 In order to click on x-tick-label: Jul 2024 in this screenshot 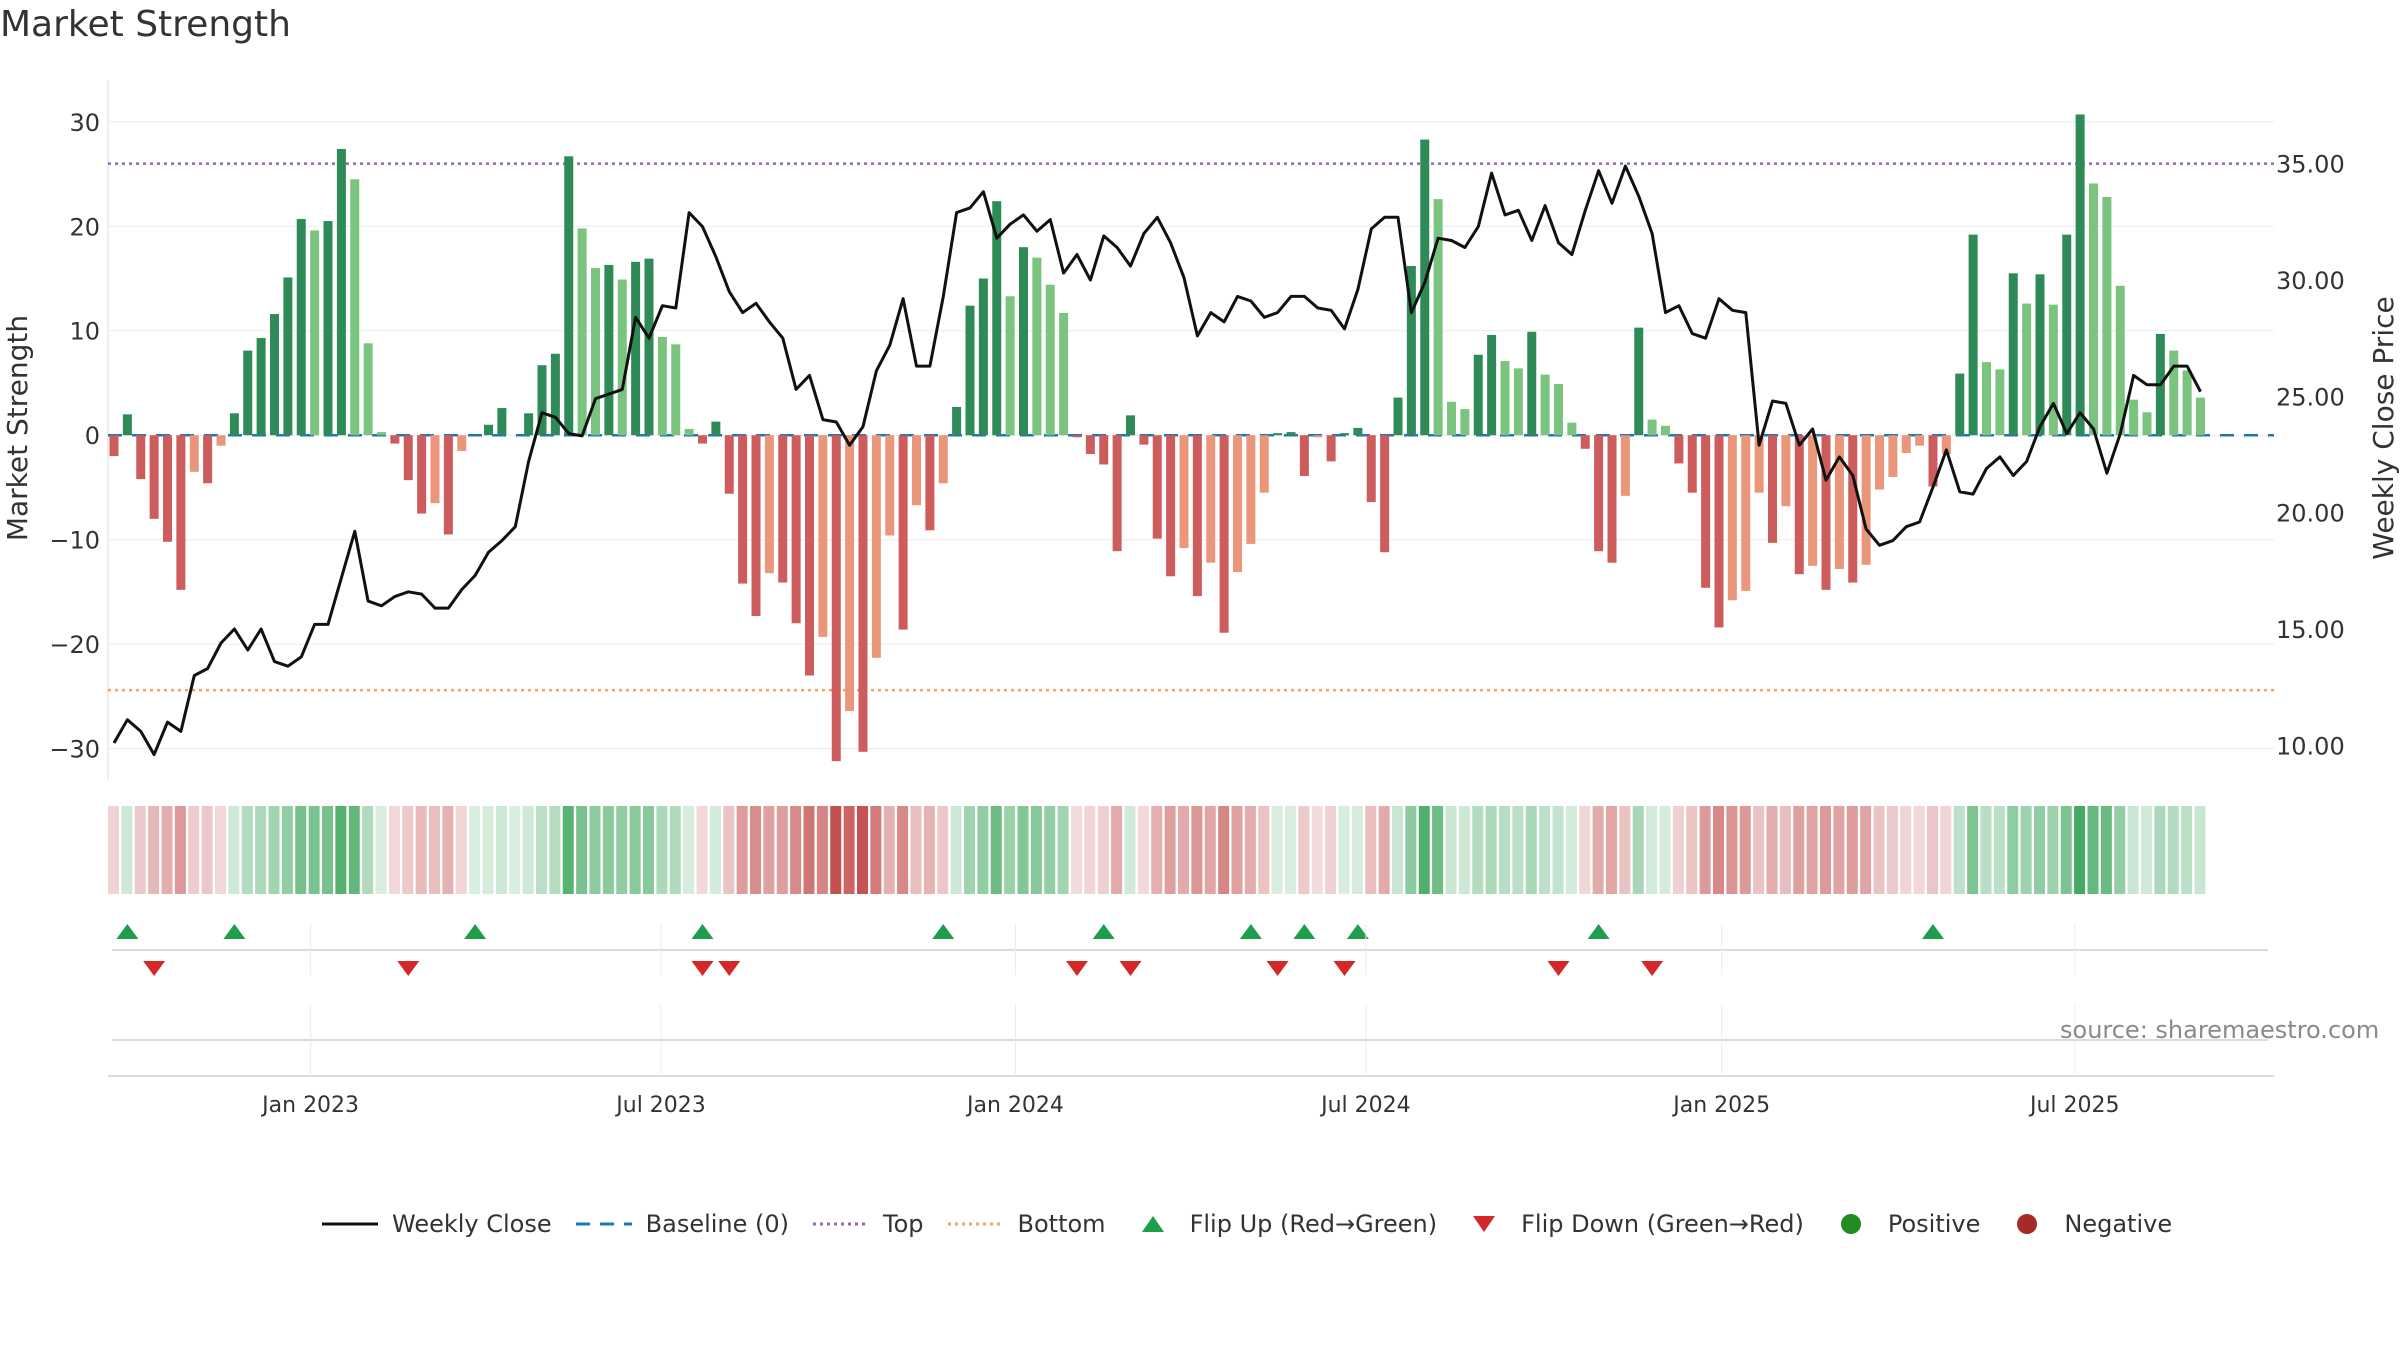, I will do `click(1365, 1105)`.